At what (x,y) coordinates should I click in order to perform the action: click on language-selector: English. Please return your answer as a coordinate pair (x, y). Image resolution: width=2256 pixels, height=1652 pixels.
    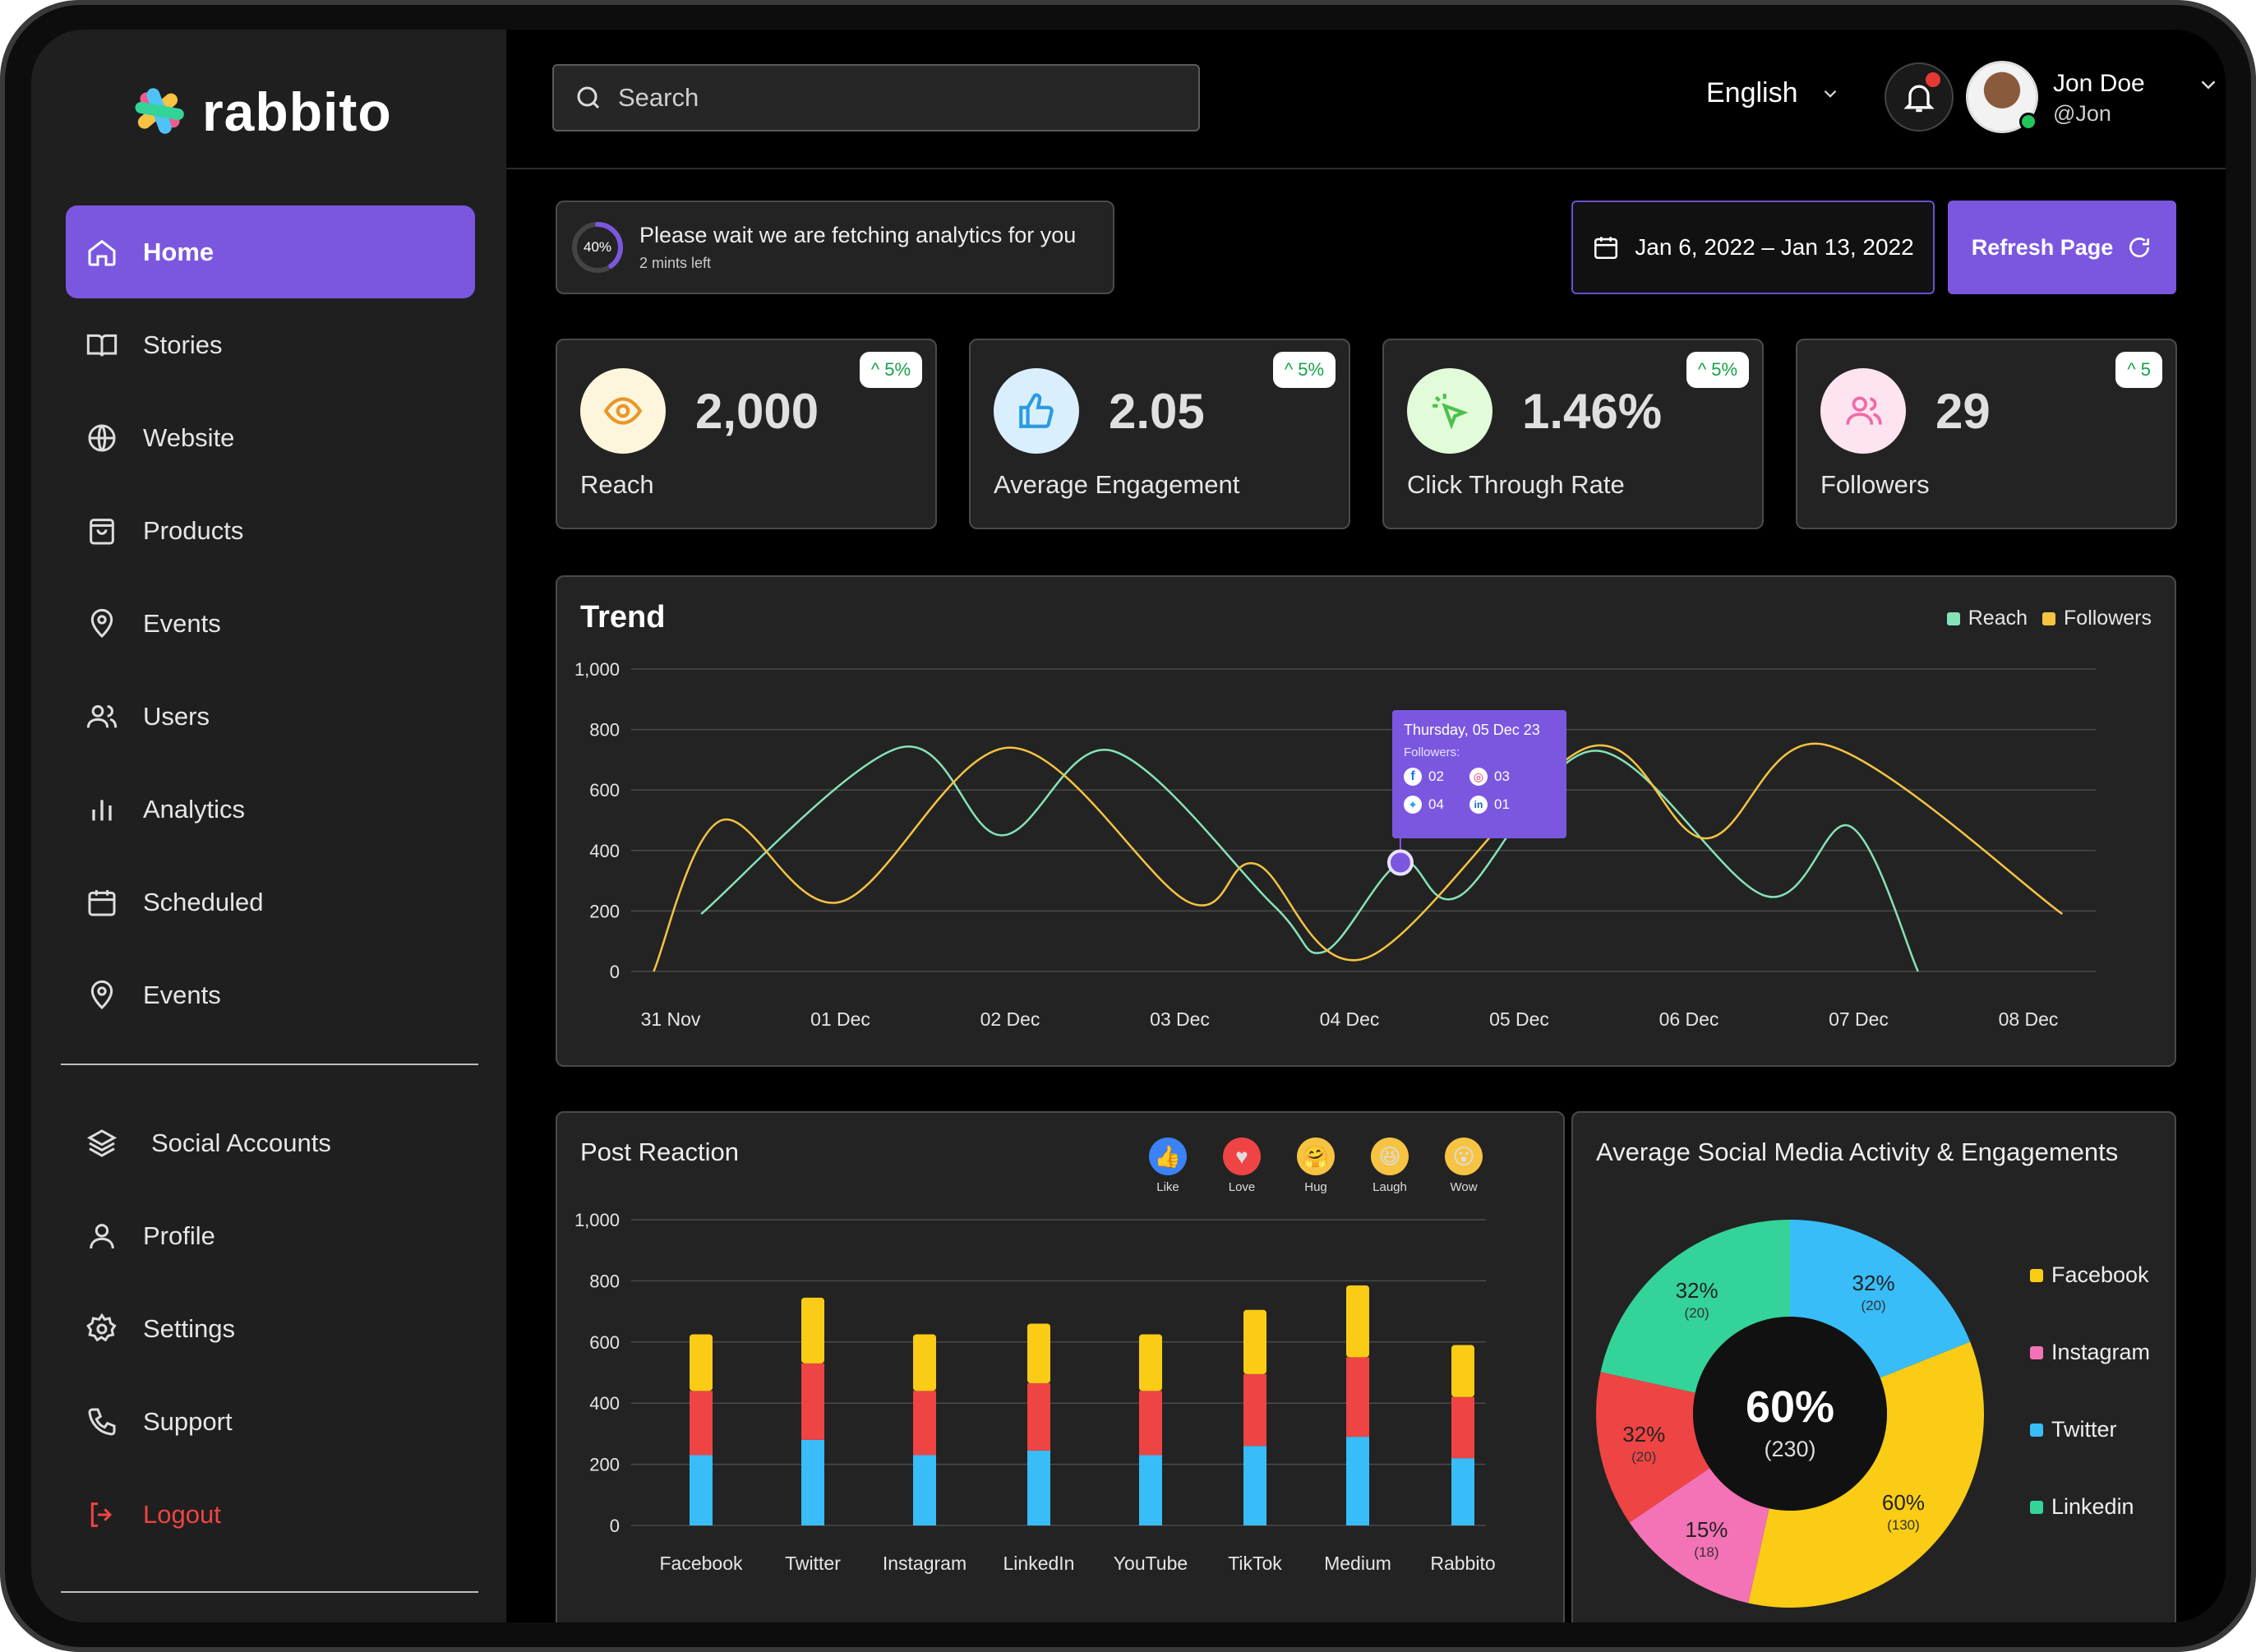
    Looking at the image, I should click on (1773, 93).